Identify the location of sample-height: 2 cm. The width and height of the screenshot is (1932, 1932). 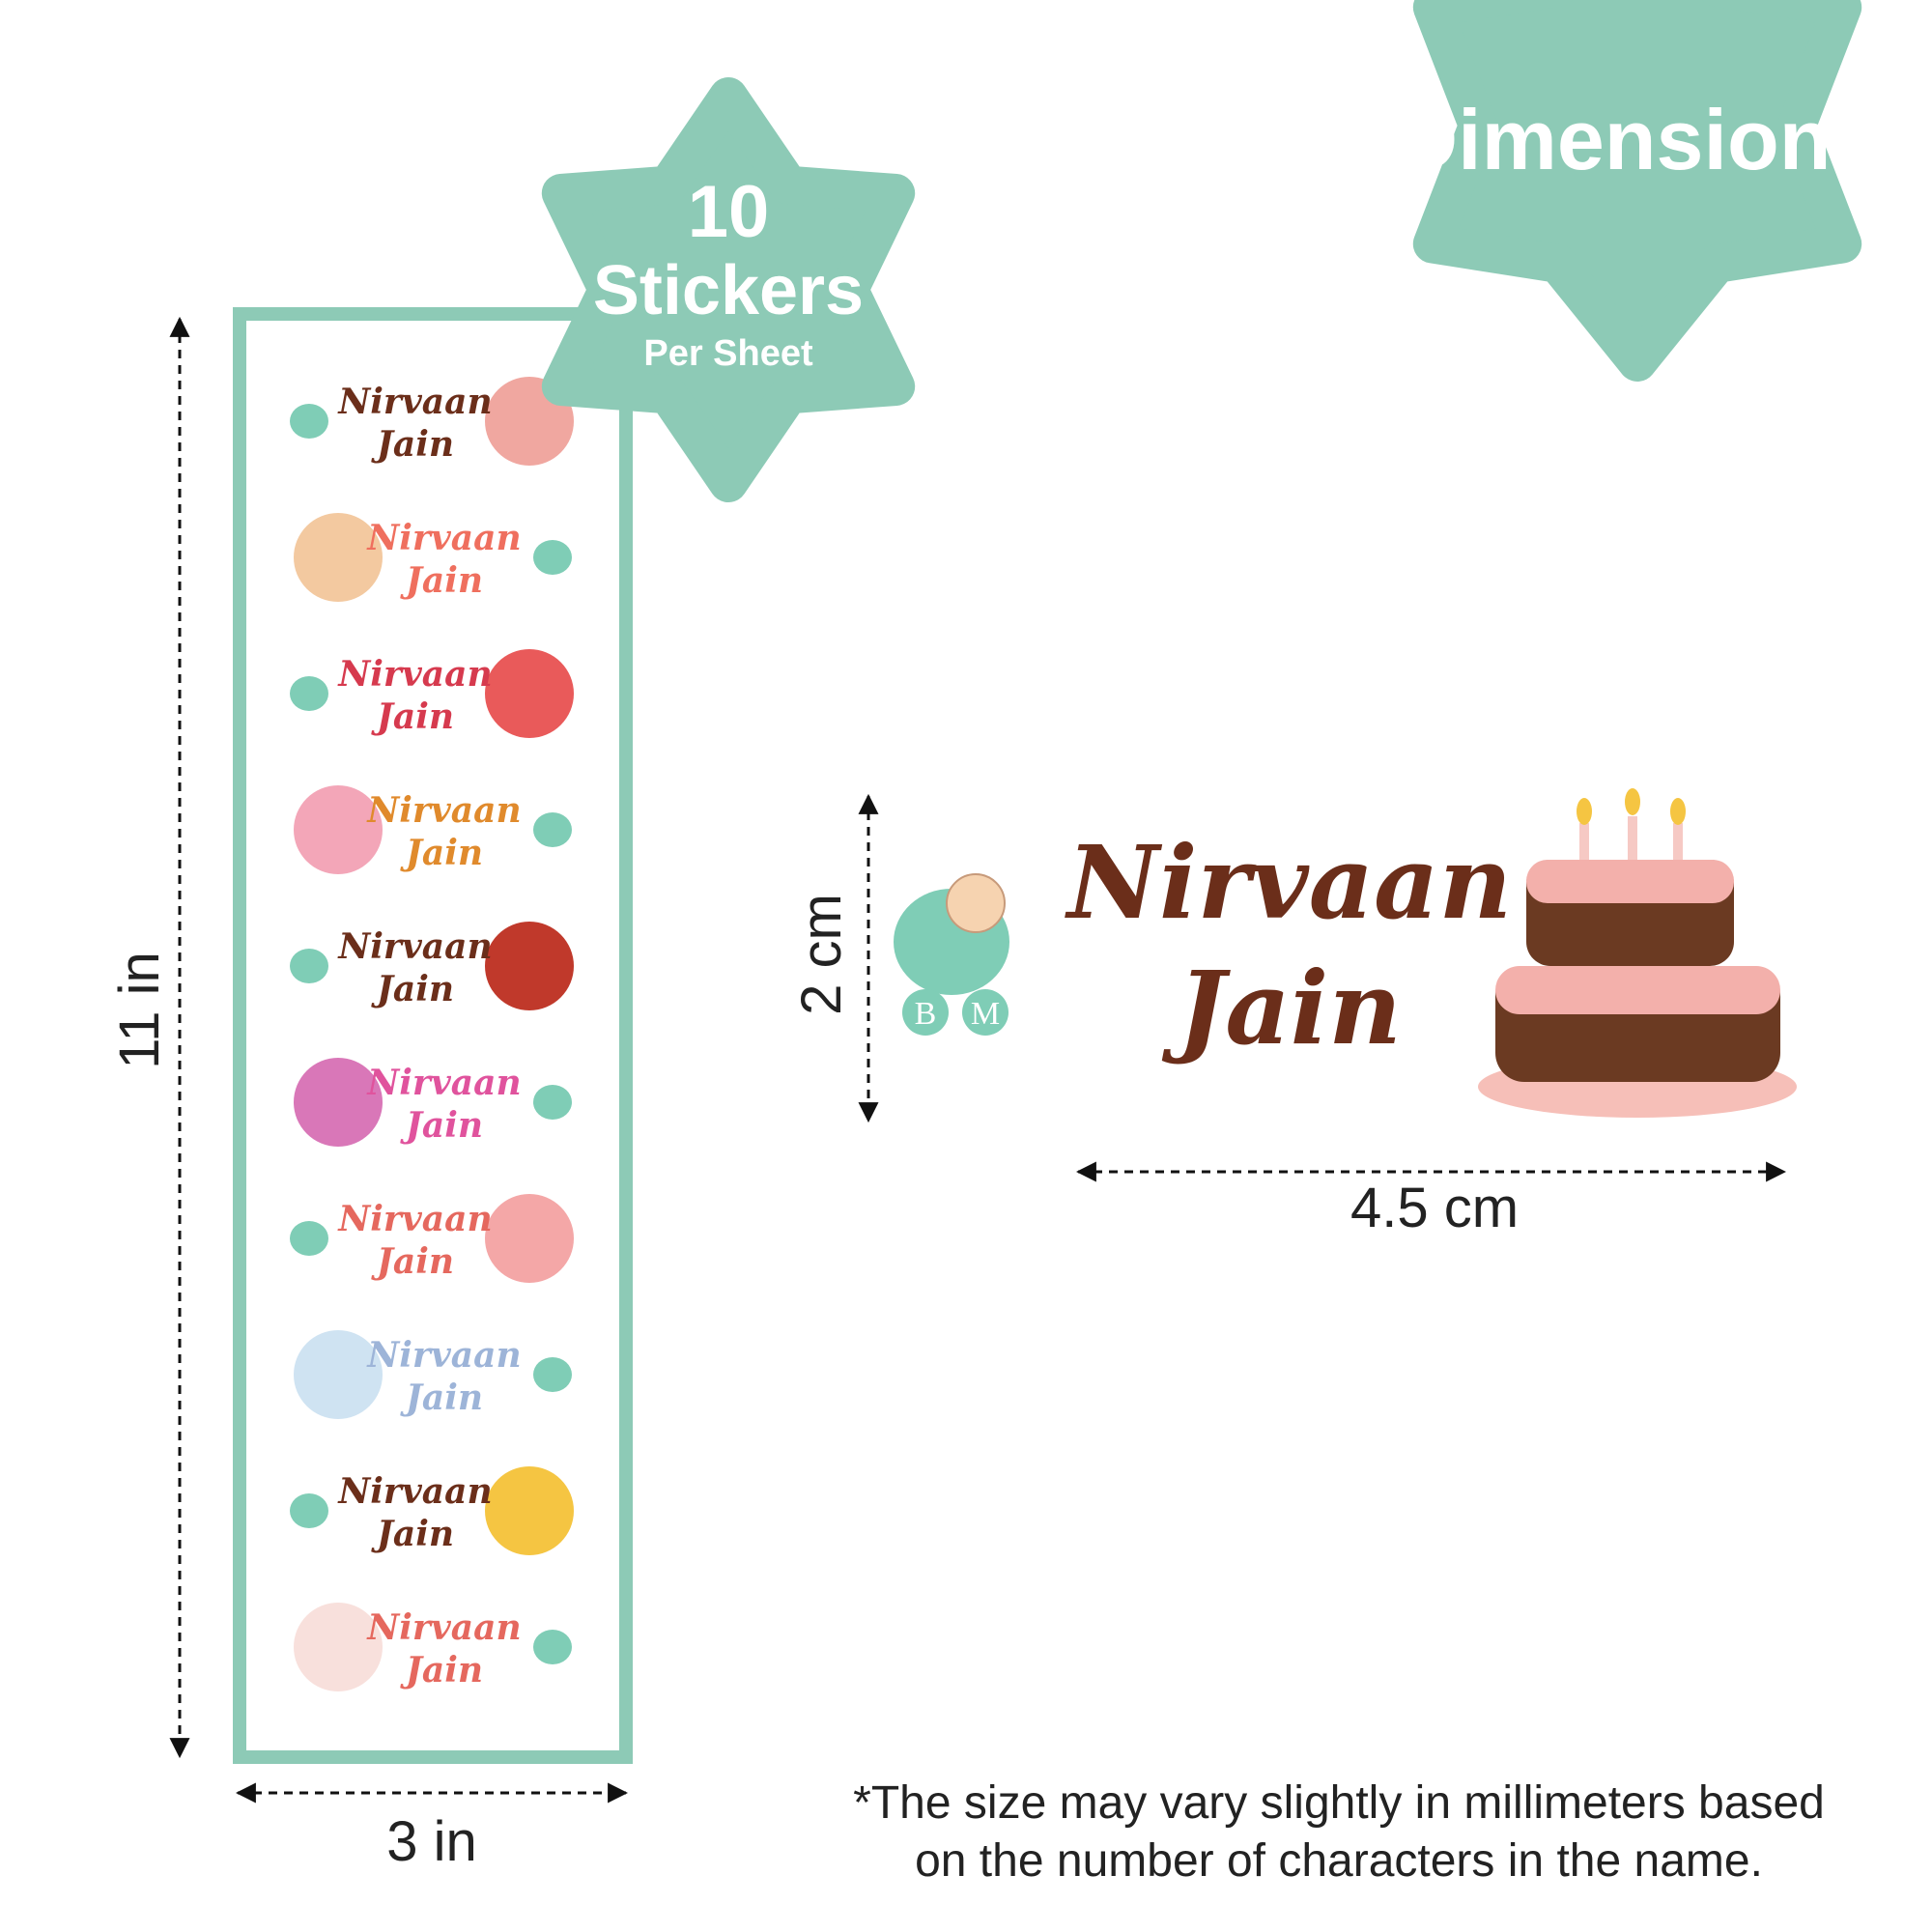
(821, 954).